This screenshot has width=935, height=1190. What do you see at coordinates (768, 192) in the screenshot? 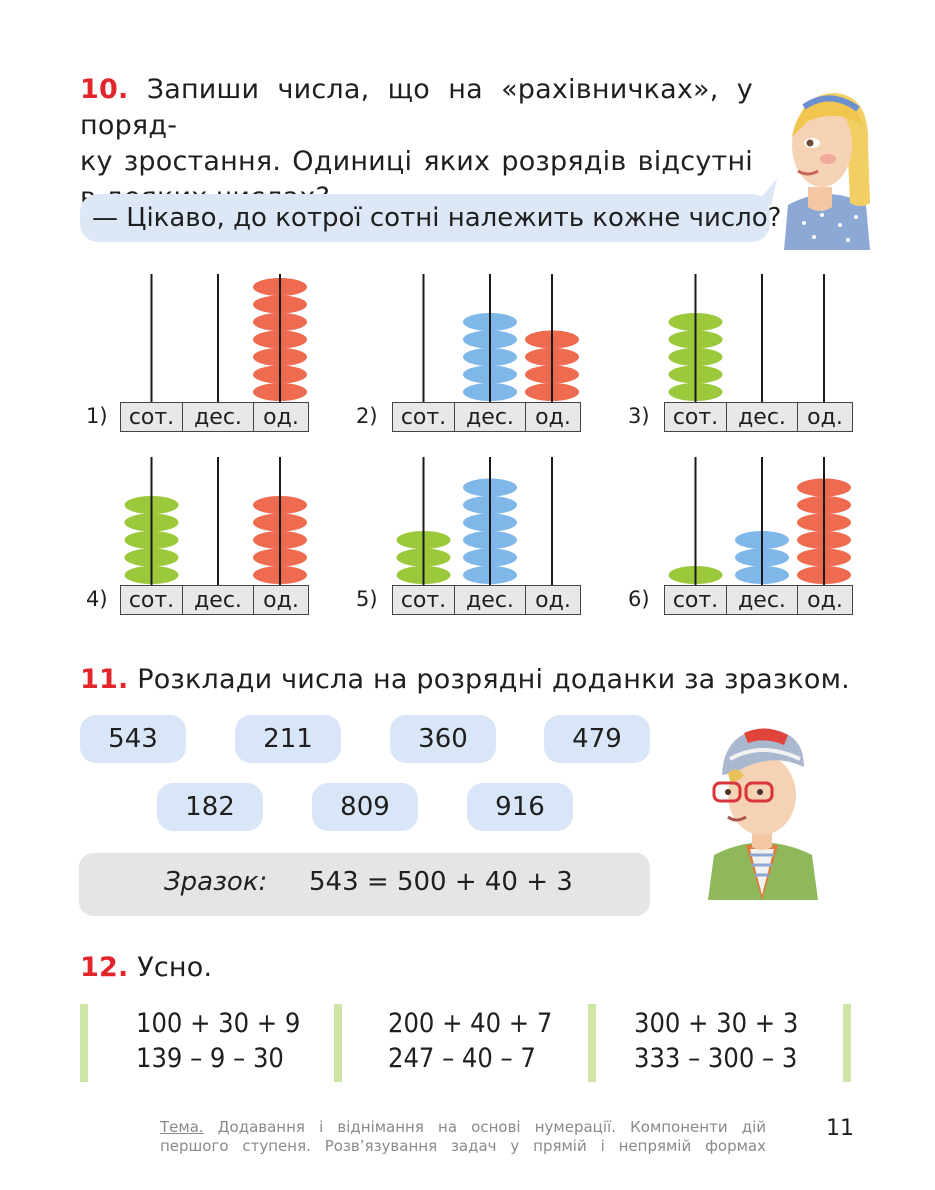
I see `speech-bubble-tail` at bounding box center [768, 192].